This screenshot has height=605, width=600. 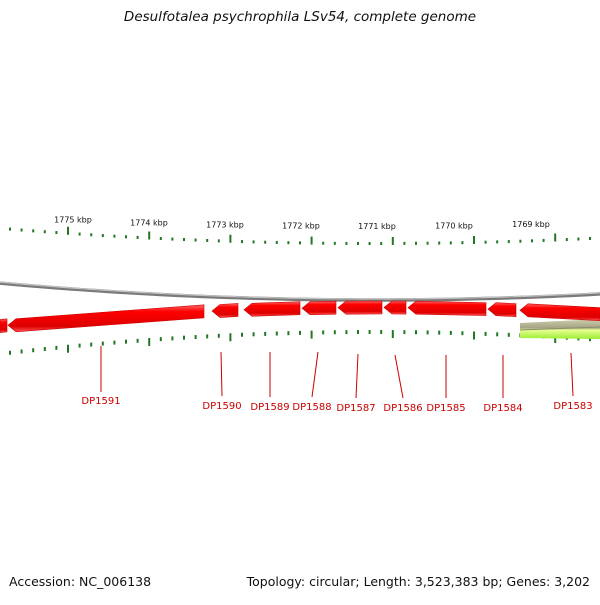 I want to click on gene-label: DP1590, so click(x=221, y=406).